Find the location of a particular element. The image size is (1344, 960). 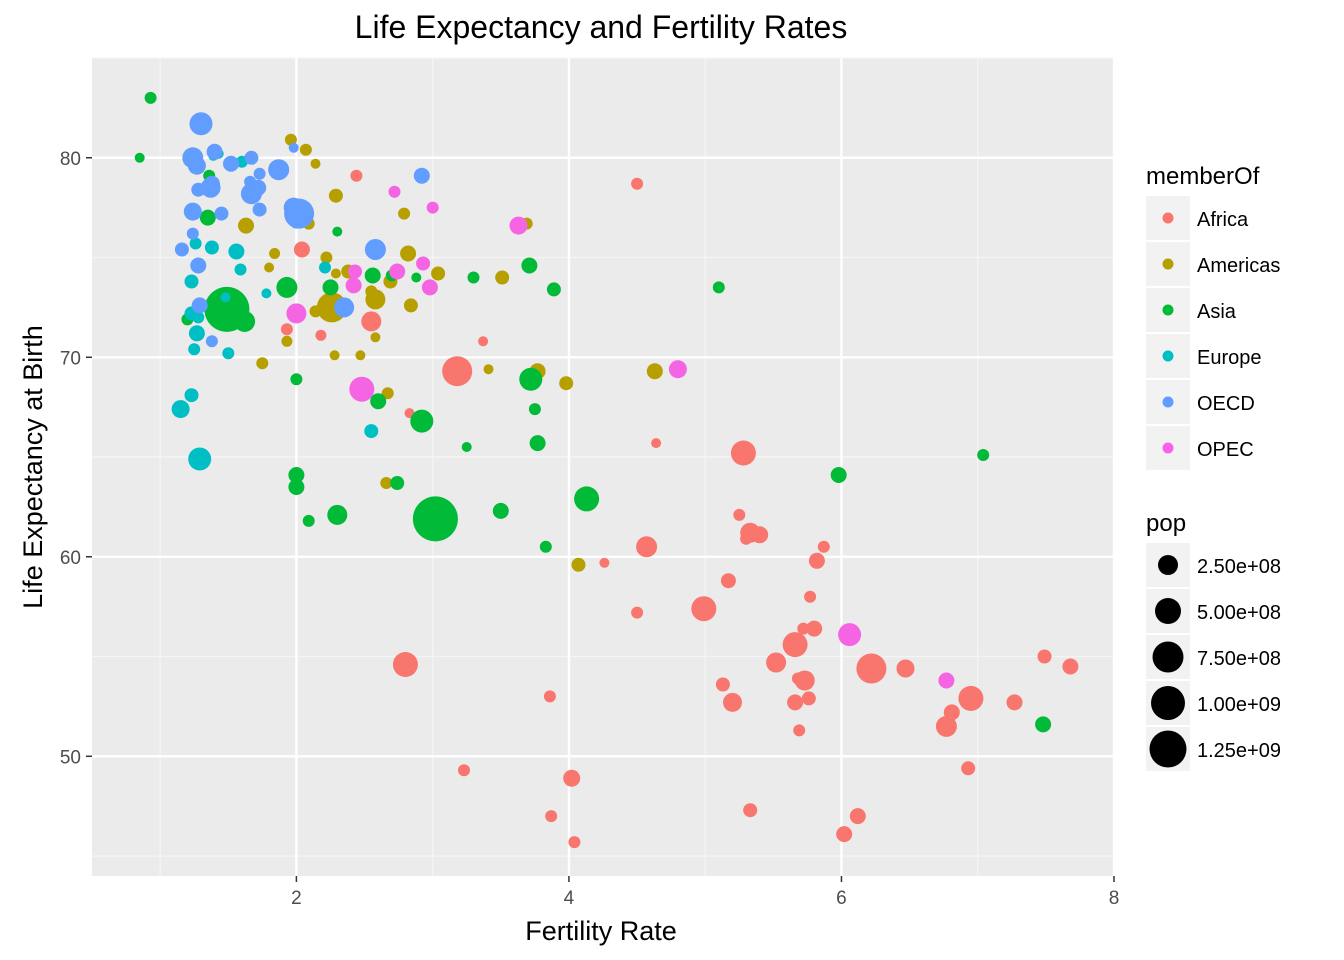

size-legend-entry: 5.00e+08 is located at coordinates (1213, 611).